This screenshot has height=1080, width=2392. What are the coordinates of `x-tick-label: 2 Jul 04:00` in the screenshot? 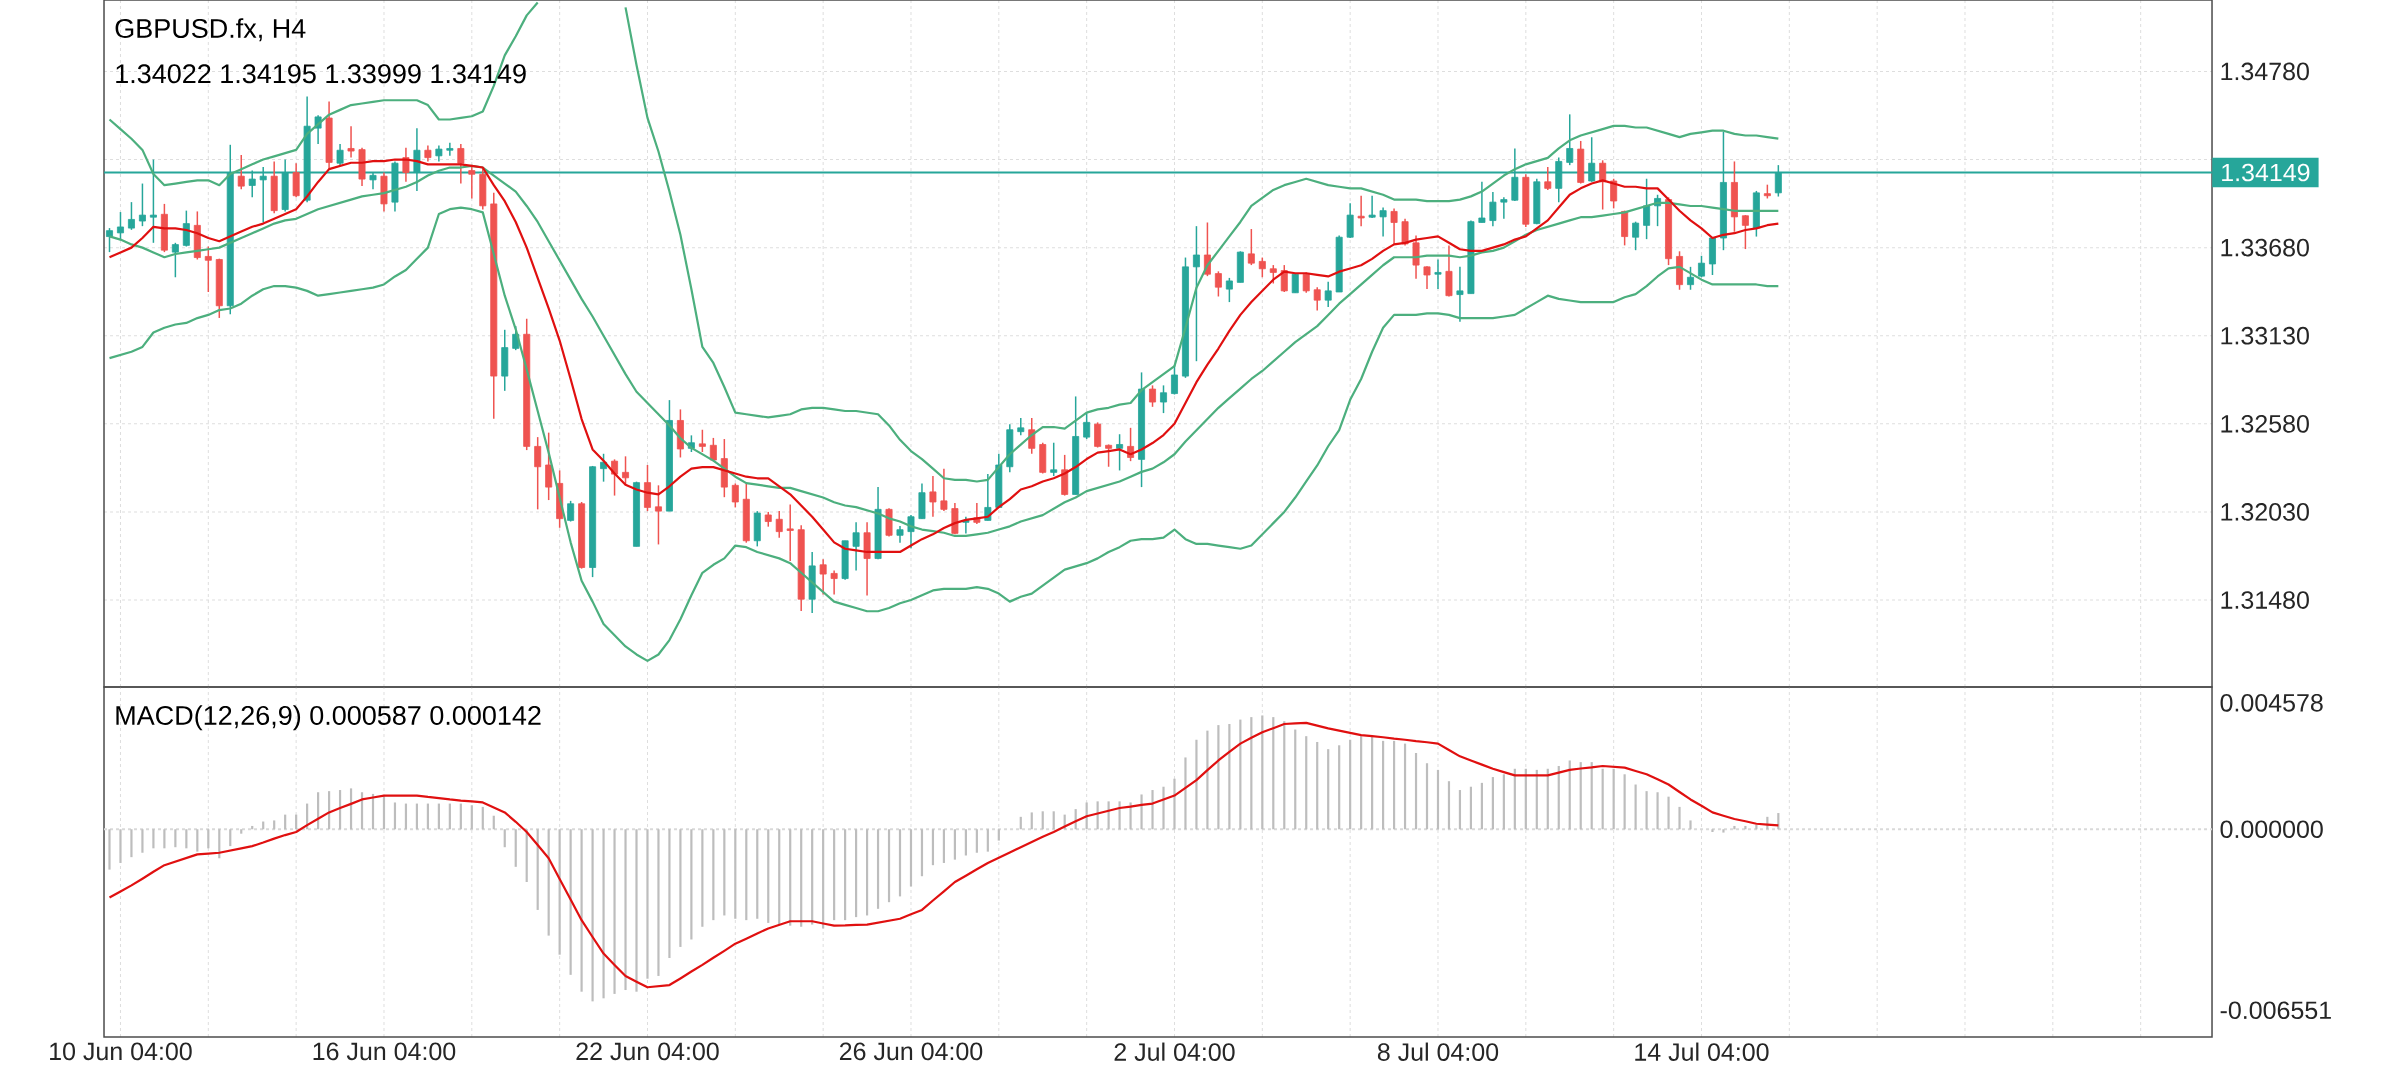 It's located at (1174, 1051).